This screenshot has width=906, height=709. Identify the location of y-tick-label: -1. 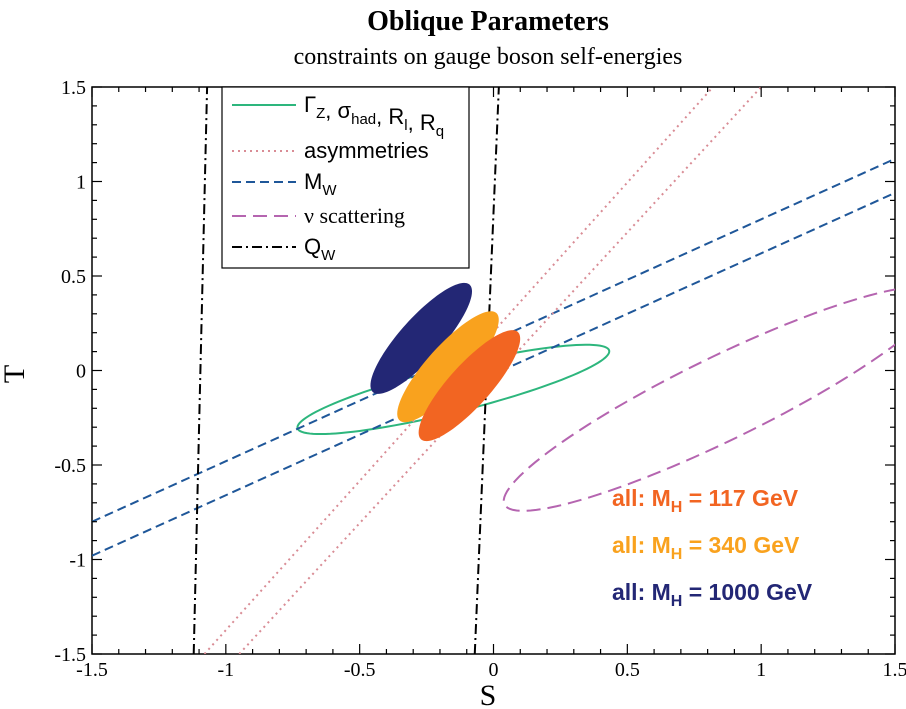
(77, 561).